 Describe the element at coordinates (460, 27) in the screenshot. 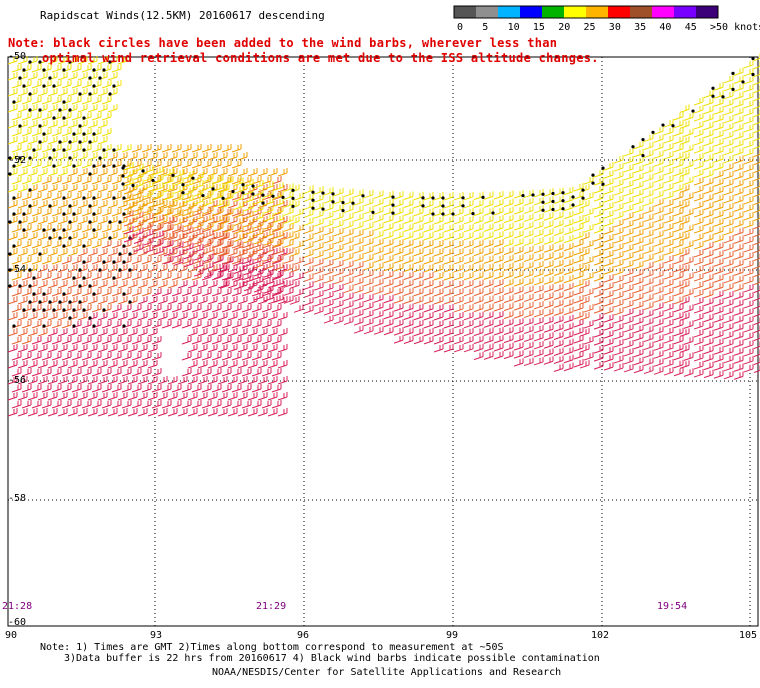

I see `scale-label: 0` at that location.